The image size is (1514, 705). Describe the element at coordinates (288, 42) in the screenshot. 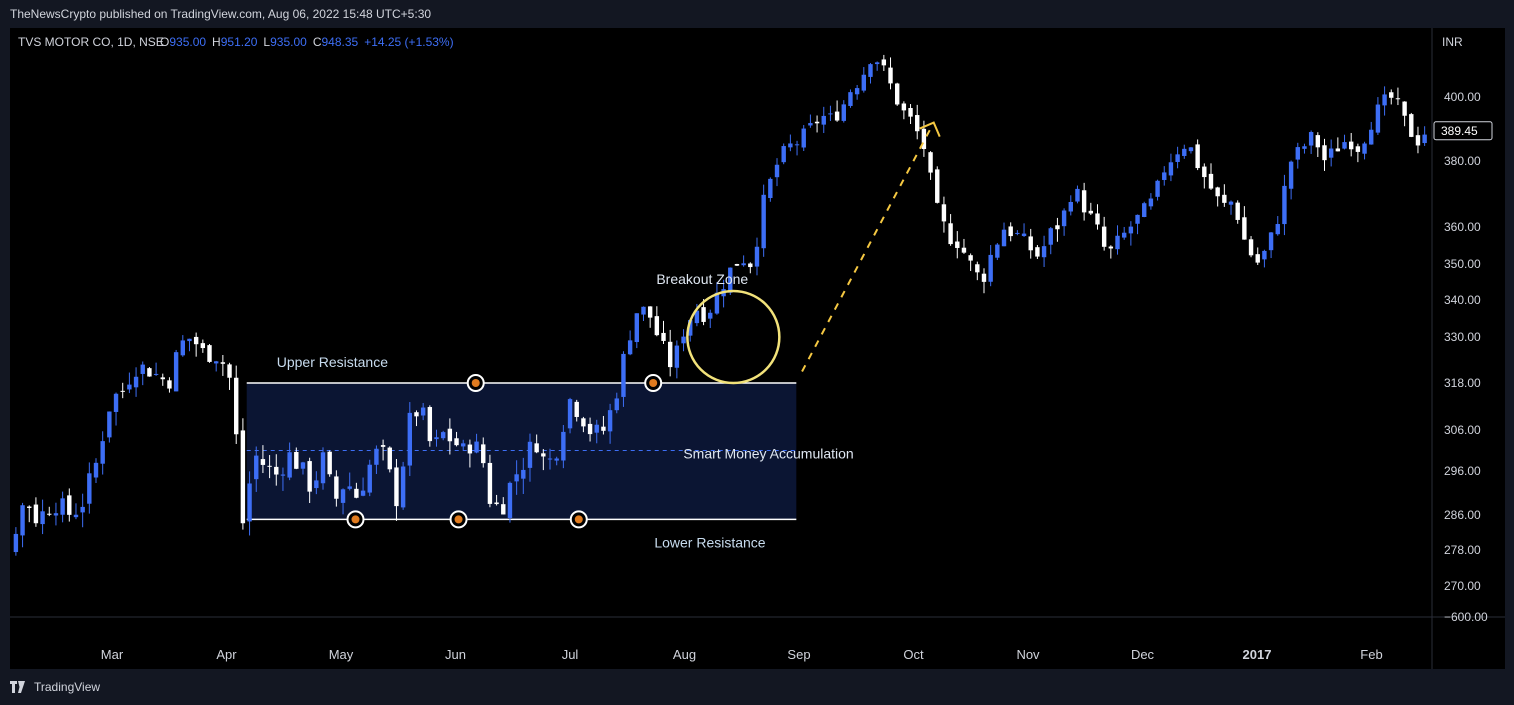

I see `legend-l-value: 935.00` at that location.